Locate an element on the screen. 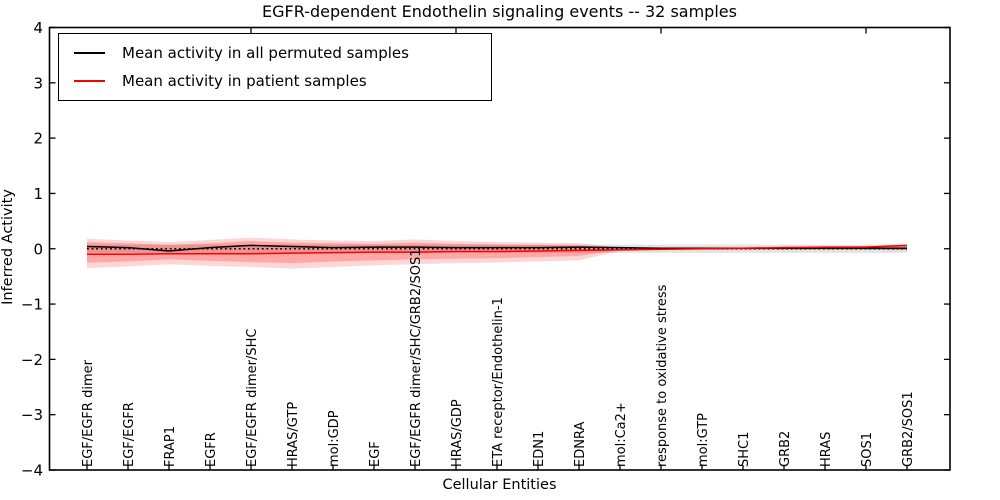 The width and height of the screenshot is (1000, 500). legend-item-patient: Mean activity in patient samples is located at coordinates (275, 81).